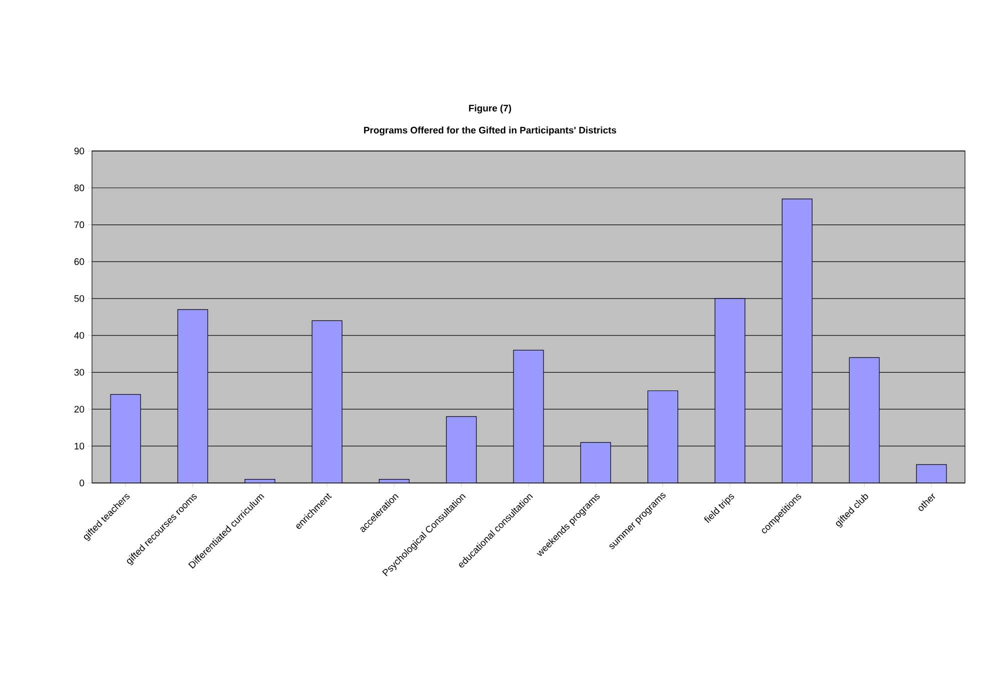 This screenshot has height=676, width=981. Describe the element at coordinates (490, 109) in the screenshot. I see `chart-title: Figure (7)` at that location.